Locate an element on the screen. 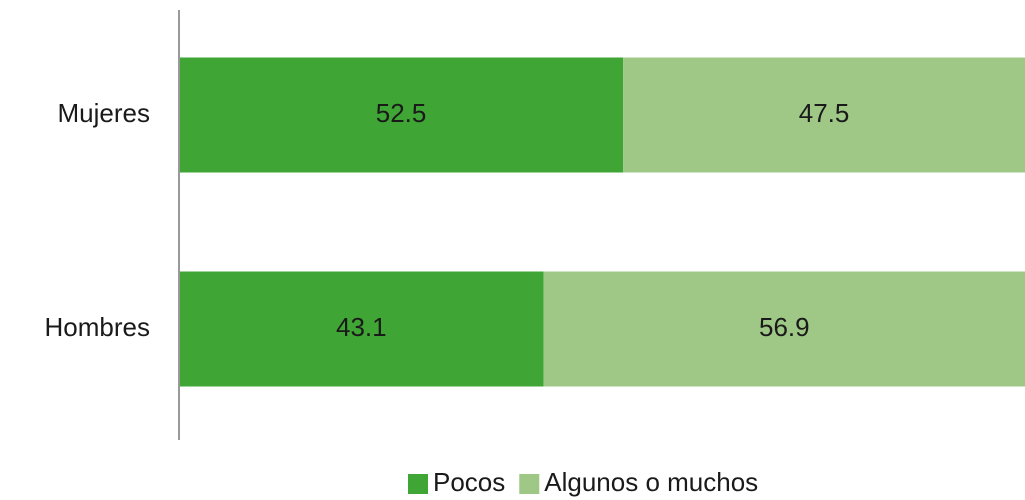 The width and height of the screenshot is (1025, 500). data-label: 56.9 is located at coordinates (784, 327).